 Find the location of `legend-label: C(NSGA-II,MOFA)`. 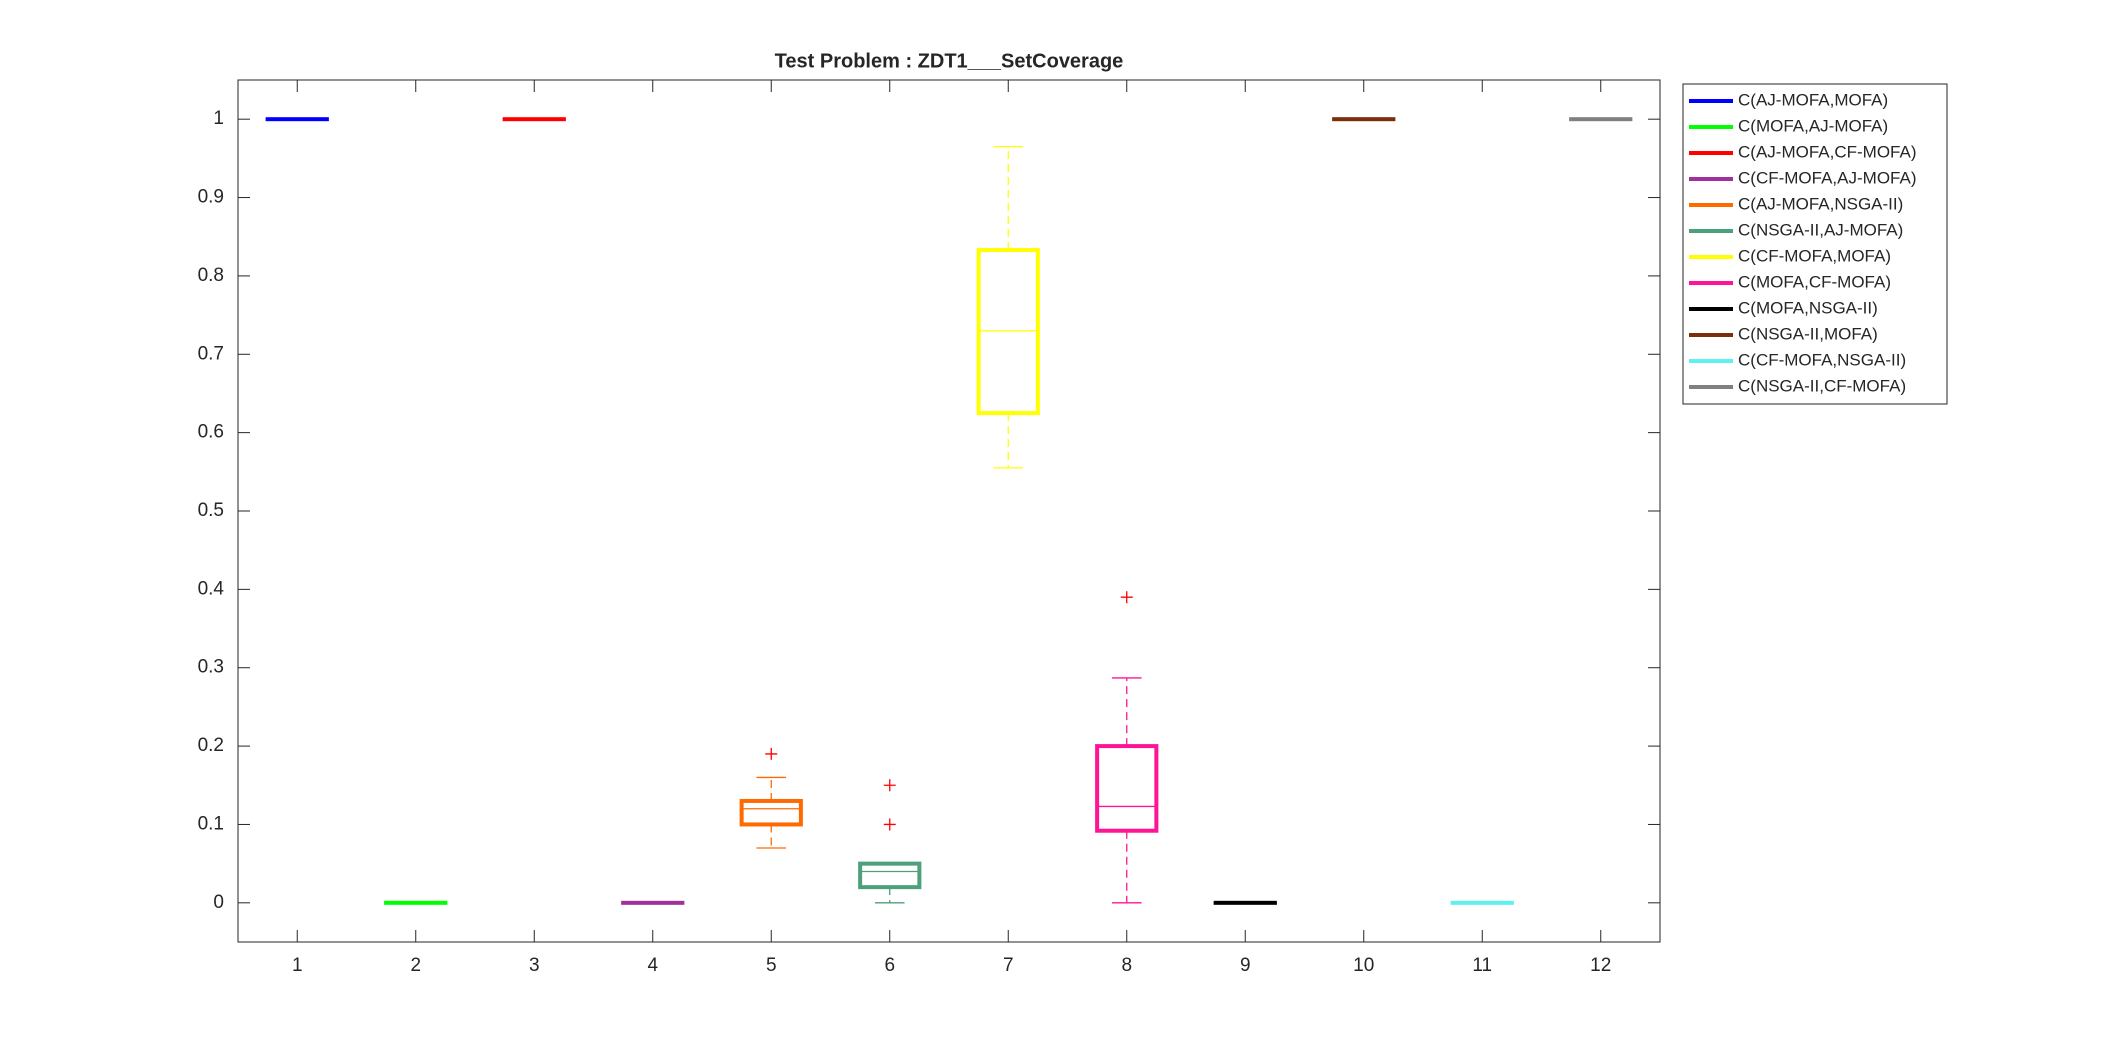

legend-label: C(NSGA-II,MOFA) is located at coordinates (1808, 333).